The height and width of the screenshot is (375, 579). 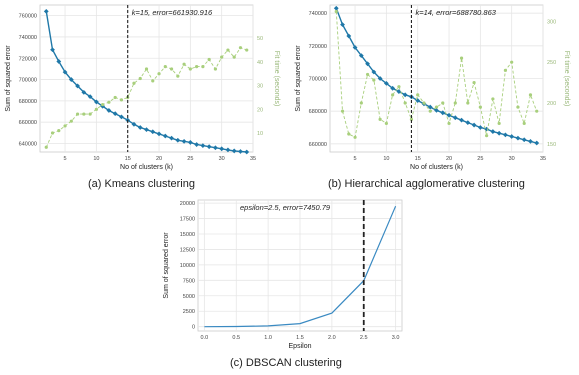 What do you see at coordinates (364, 338) in the screenshot?
I see `chart-3-x-tick-label: 2.5` at bounding box center [364, 338].